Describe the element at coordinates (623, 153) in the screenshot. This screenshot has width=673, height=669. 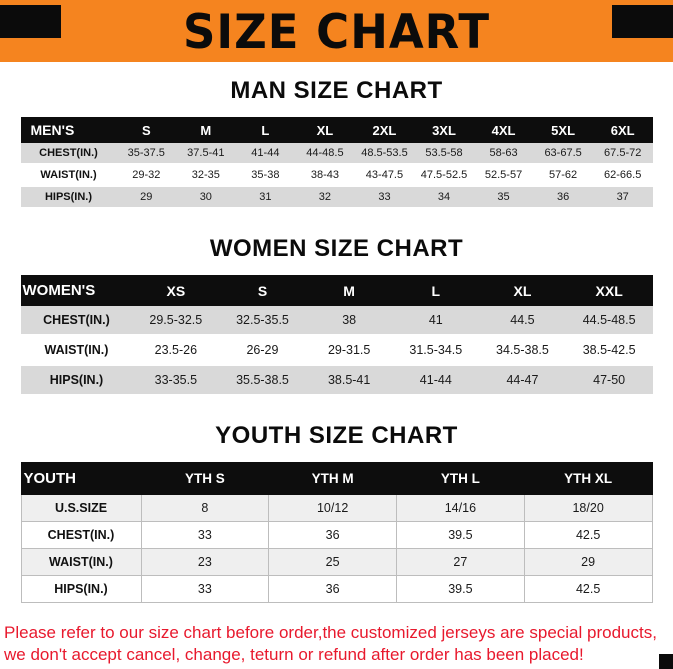
I see `size-value: 67.5-72` at that location.